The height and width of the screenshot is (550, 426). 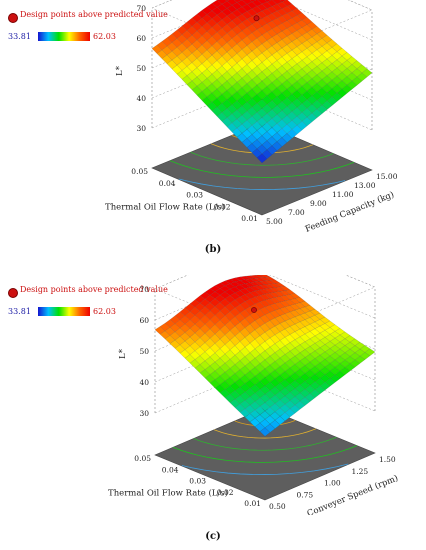 What do you see at coordinates (141, 38) in the screenshot?
I see `z-tick-label: 60` at bounding box center [141, 38].